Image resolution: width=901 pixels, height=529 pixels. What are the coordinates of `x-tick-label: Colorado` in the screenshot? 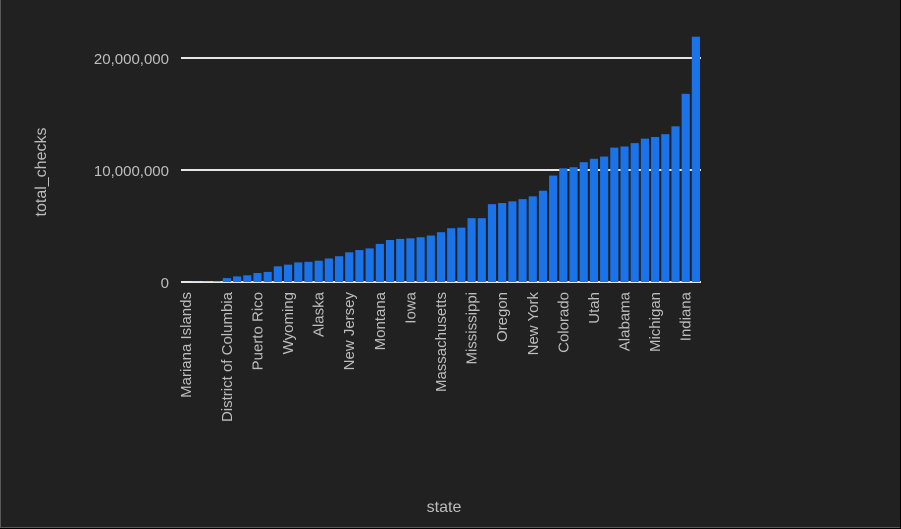 It's located at (563, 322).